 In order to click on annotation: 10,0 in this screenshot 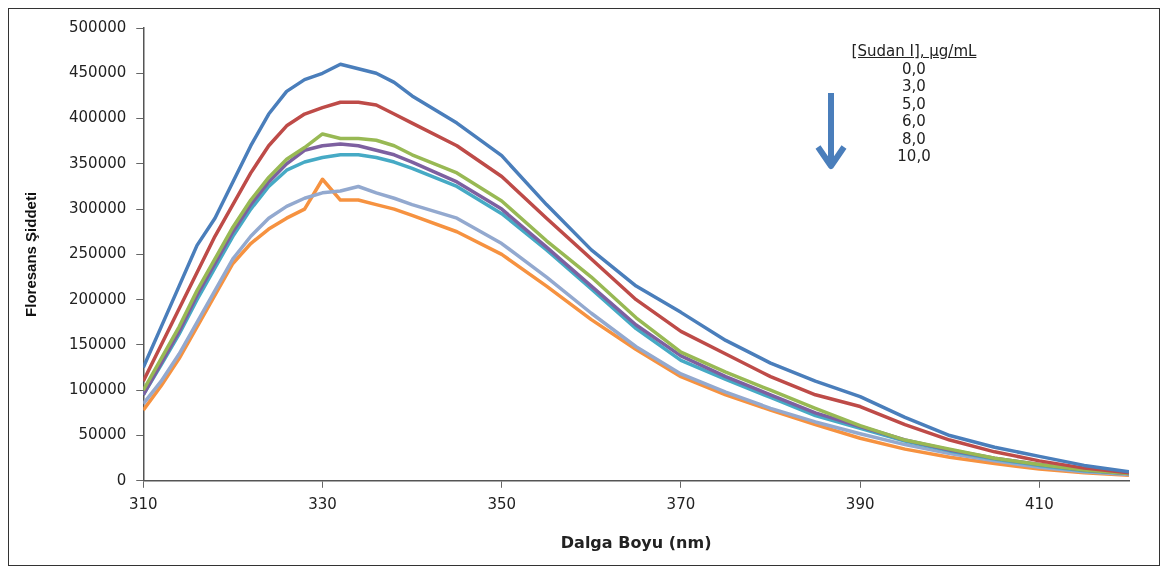, I will do `click(914, 156)`.